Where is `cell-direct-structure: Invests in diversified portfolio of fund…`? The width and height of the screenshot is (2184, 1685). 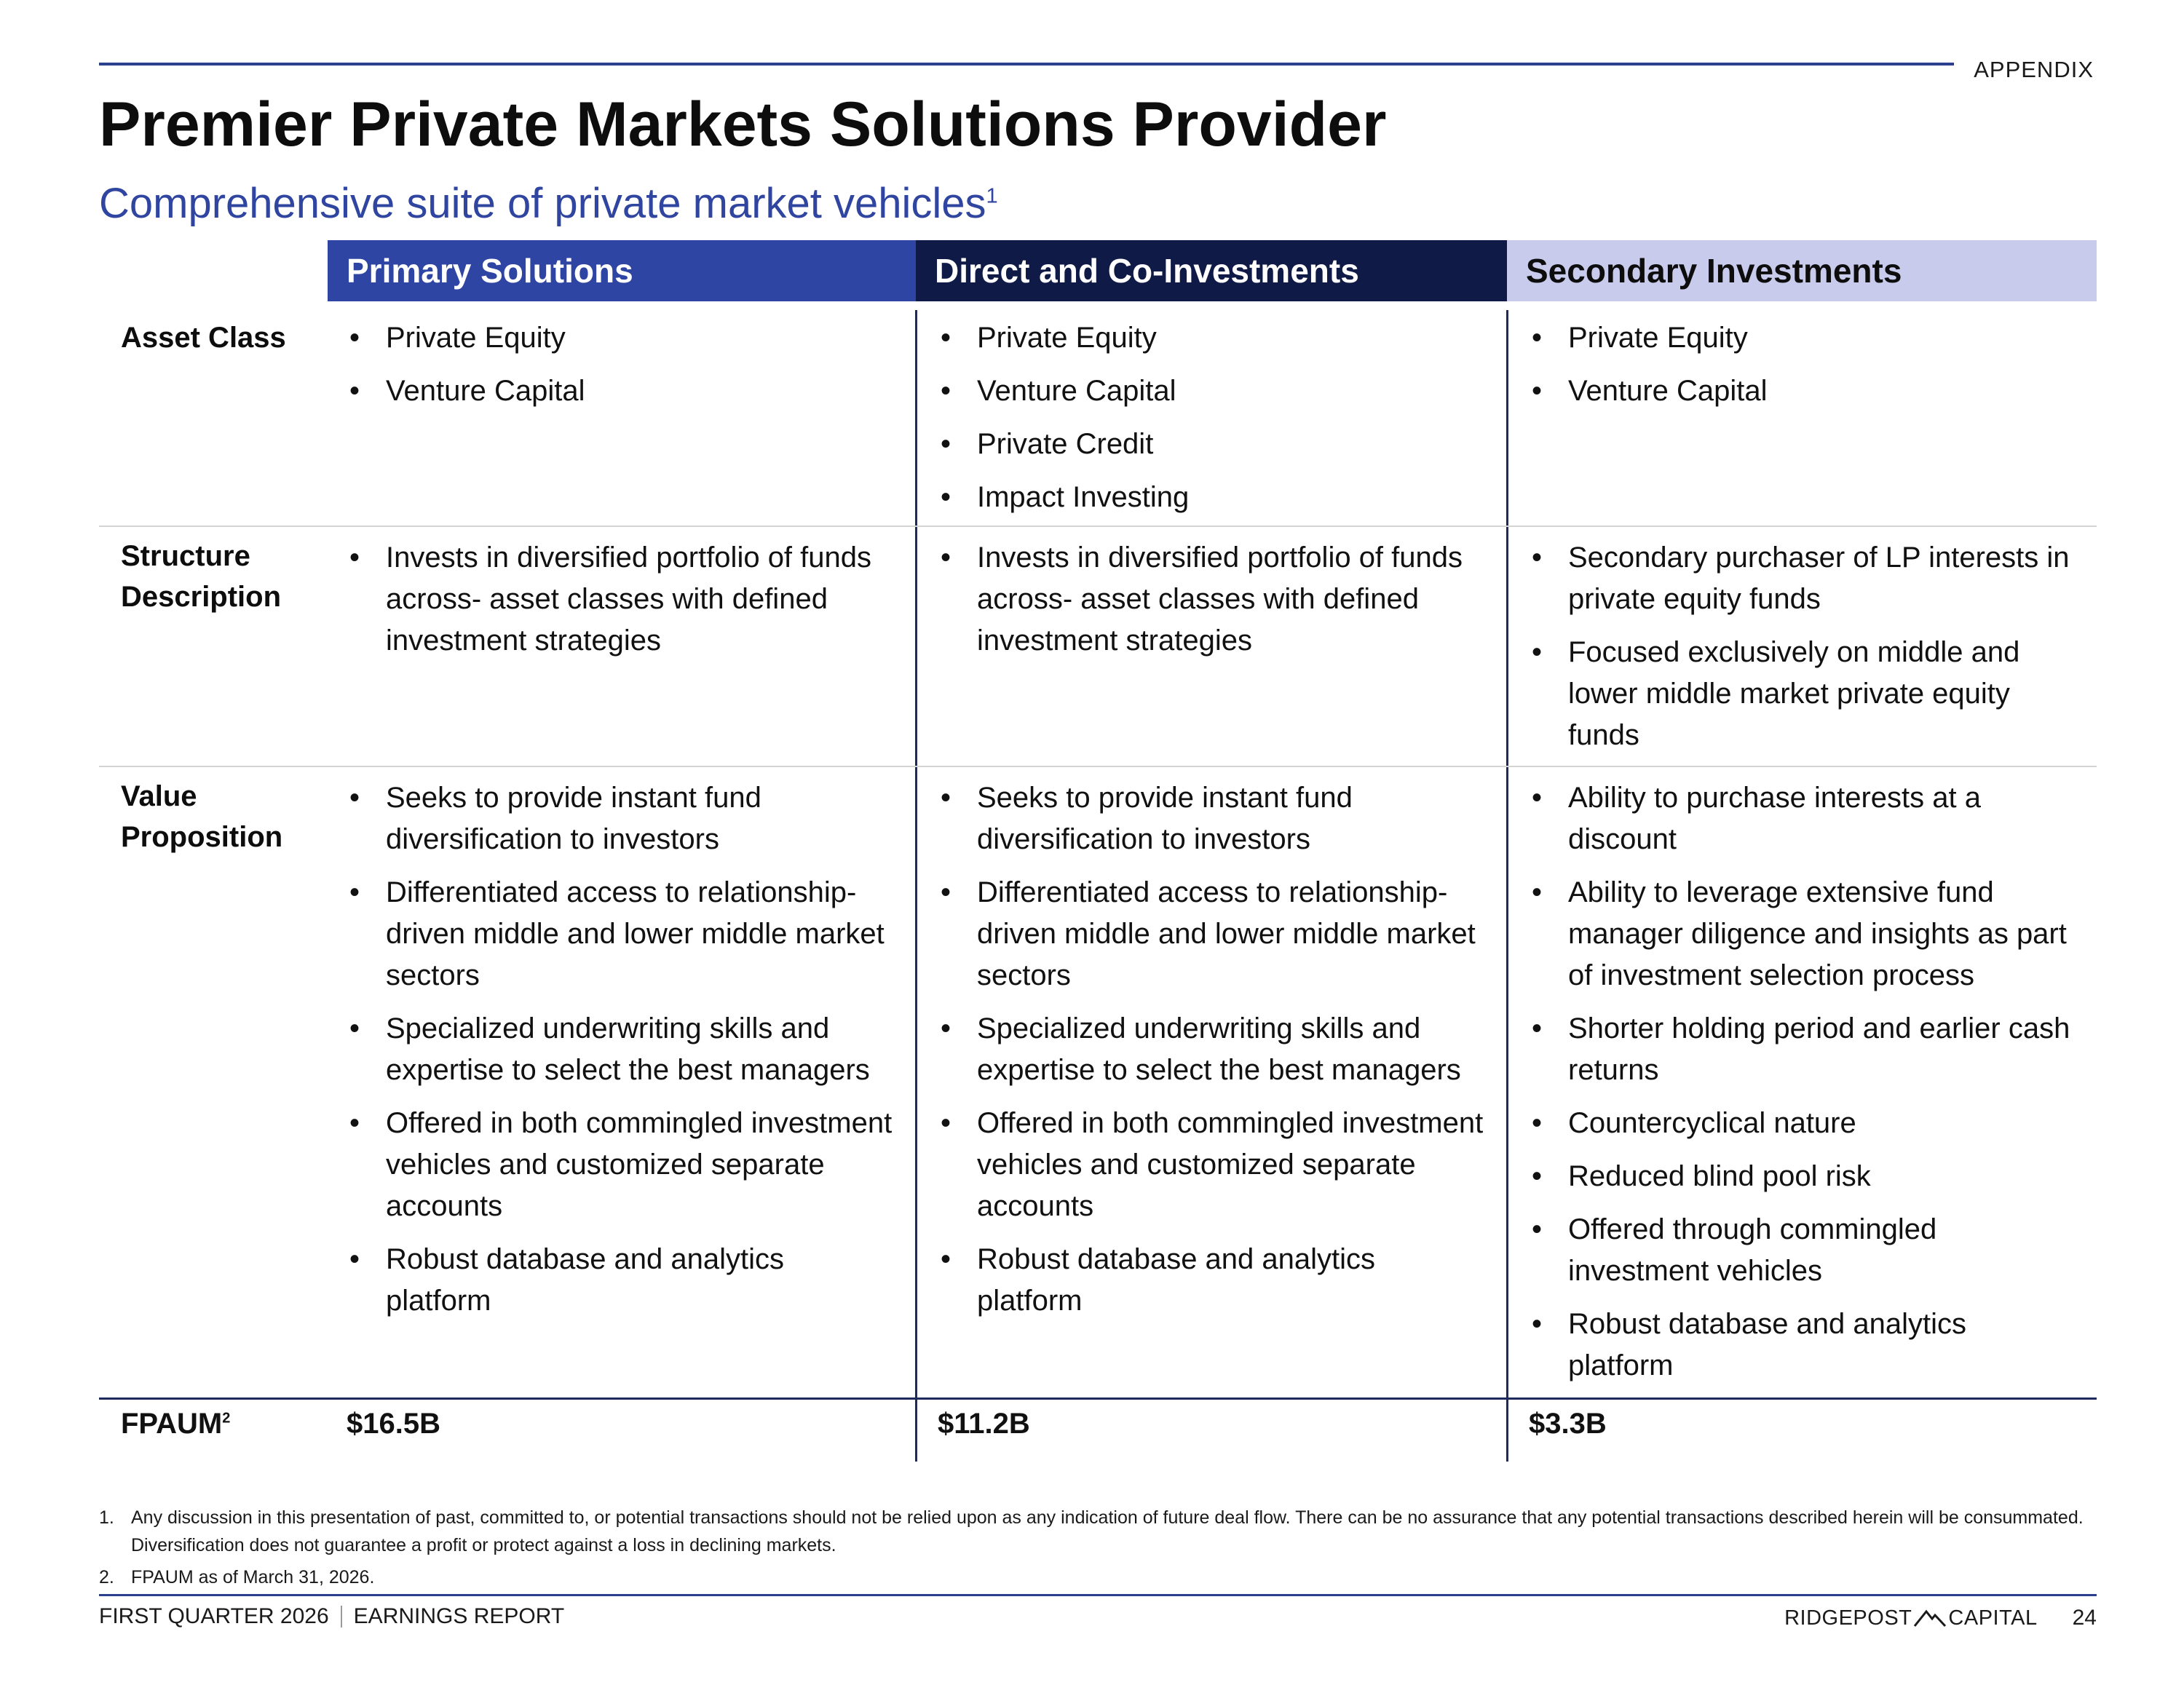 cell-direct-structure: Invests in diversified portfolio of fund… is located at coordinates (1205, 605).